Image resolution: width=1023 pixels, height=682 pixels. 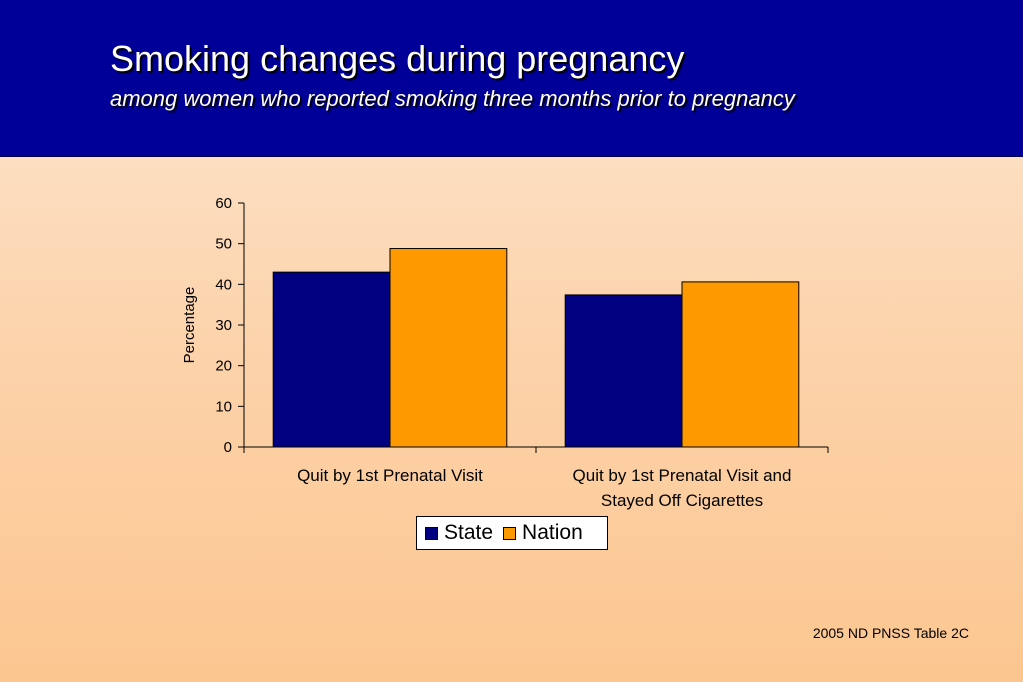 I want to click on x-category-label: Quit by 1st Prenatal Visit and, so click(x=682, y=475).